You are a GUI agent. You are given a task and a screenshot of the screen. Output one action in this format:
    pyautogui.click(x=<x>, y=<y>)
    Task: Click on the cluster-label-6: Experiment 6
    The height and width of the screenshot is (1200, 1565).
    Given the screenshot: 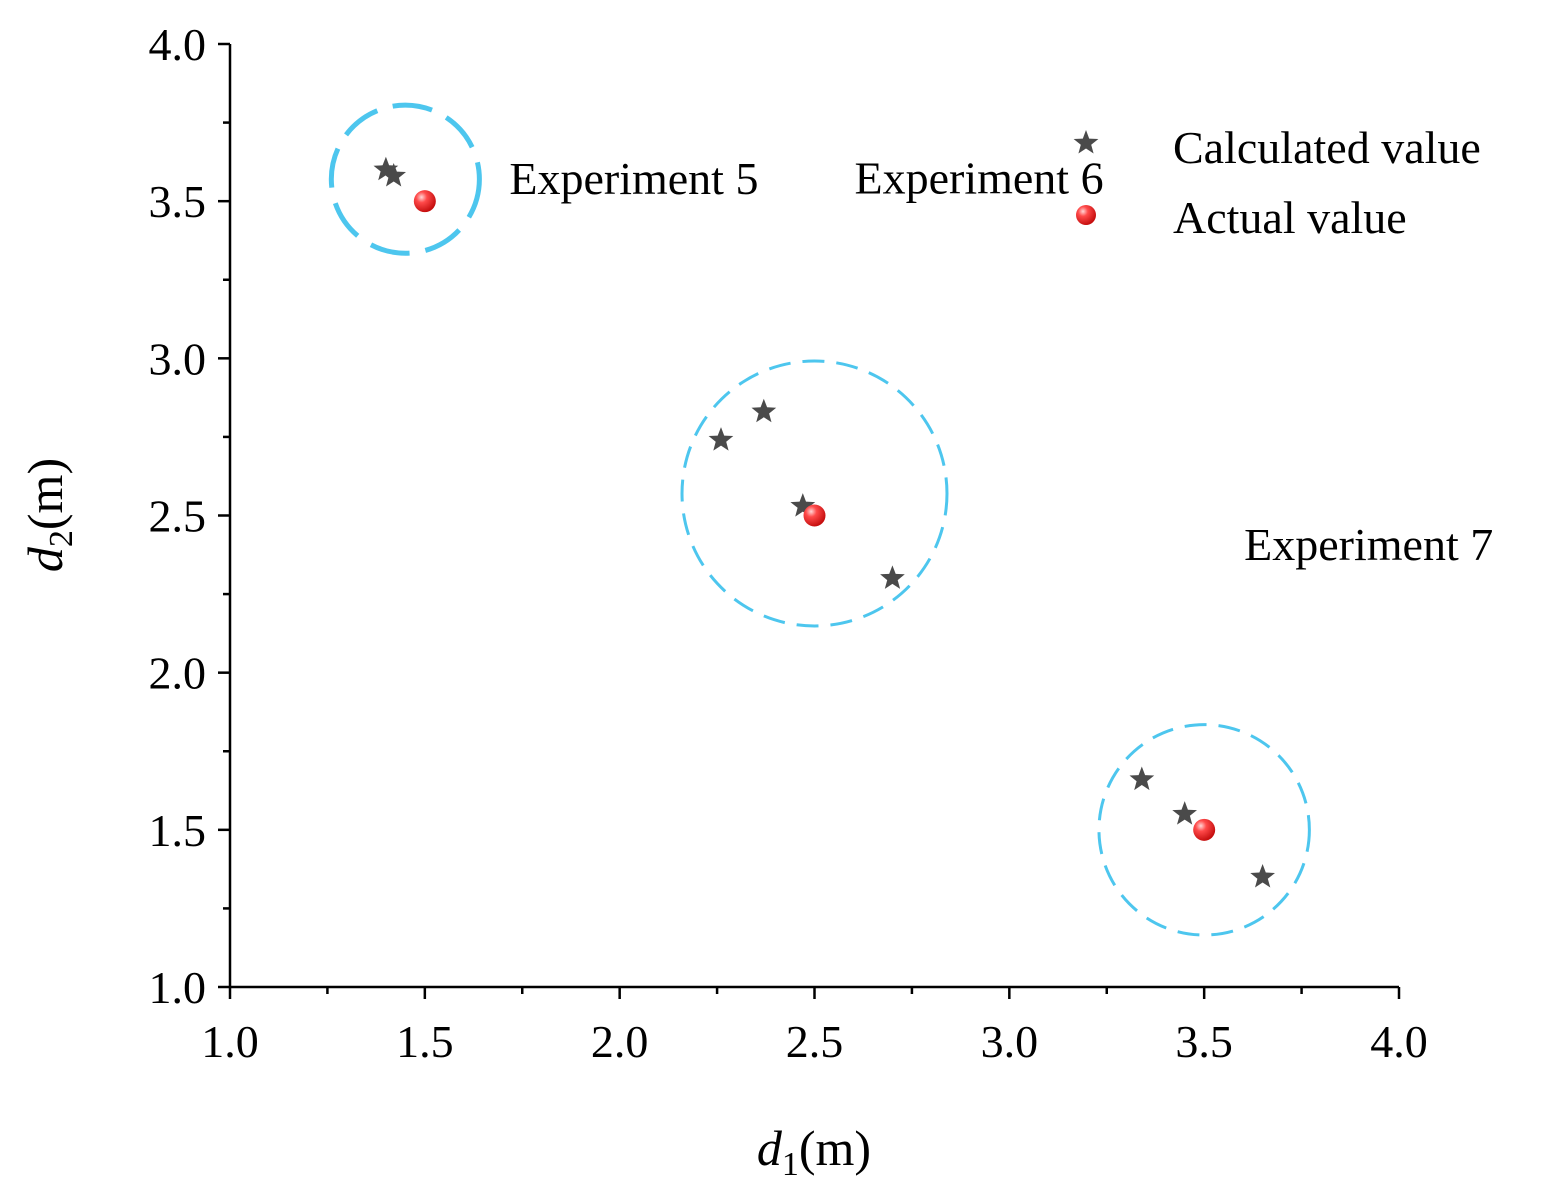 What is the action you would take?
    pyautogui.click(x=979, y=177)
    